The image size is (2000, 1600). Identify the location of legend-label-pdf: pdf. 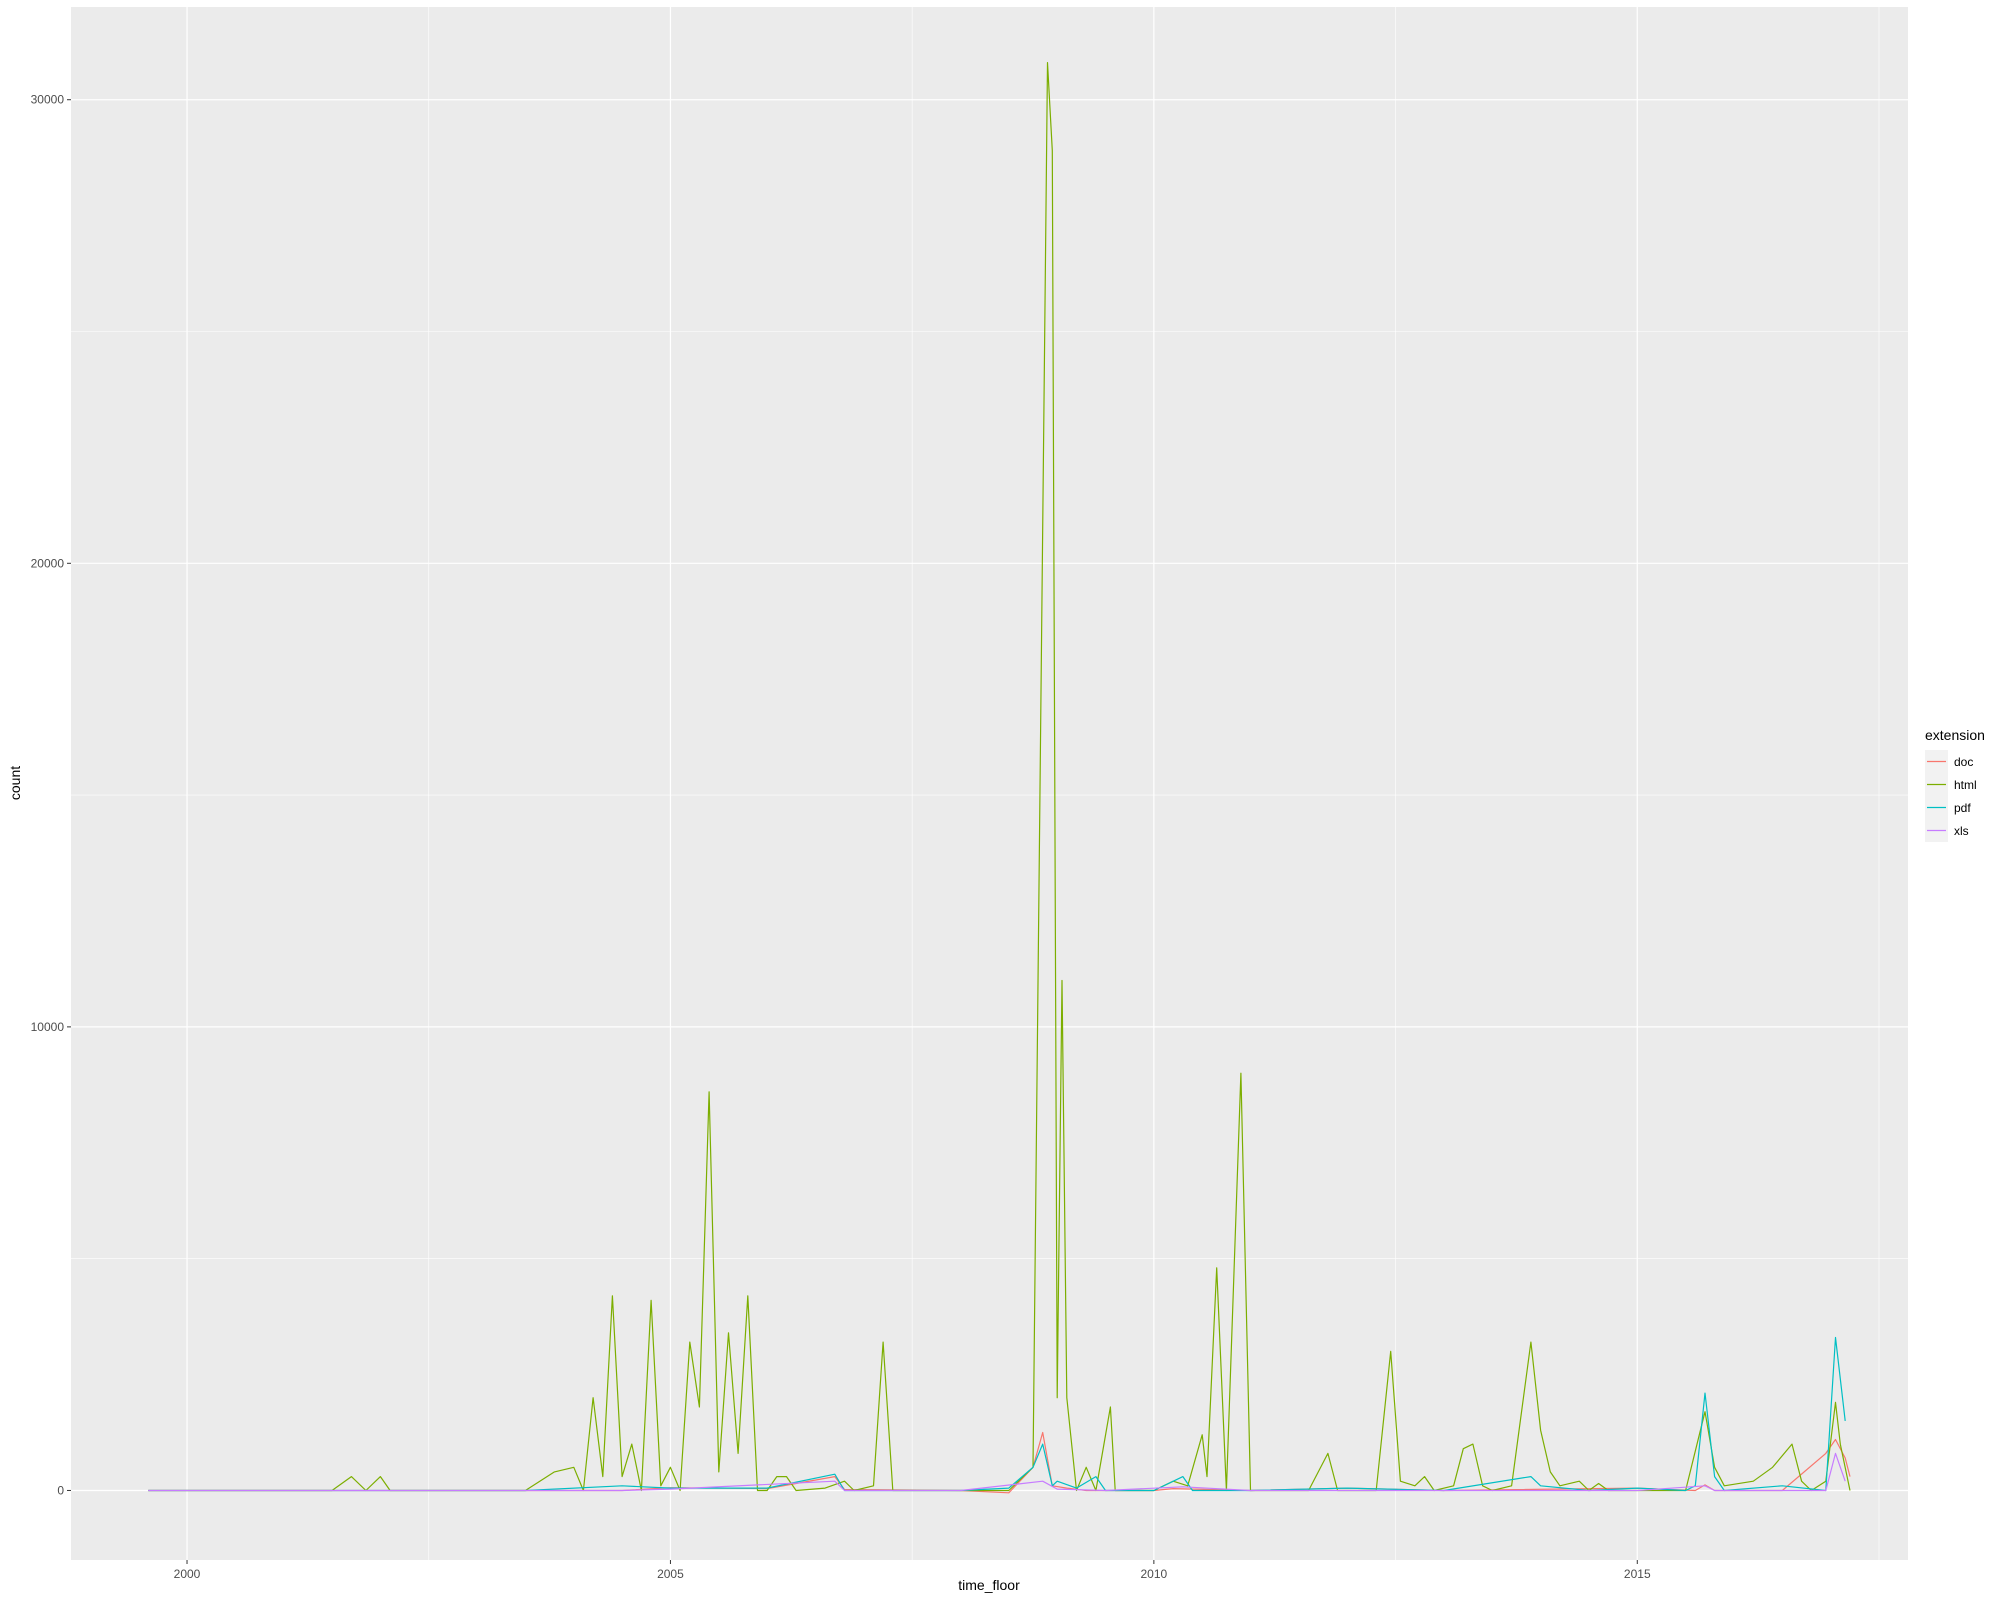
(1962, 808).